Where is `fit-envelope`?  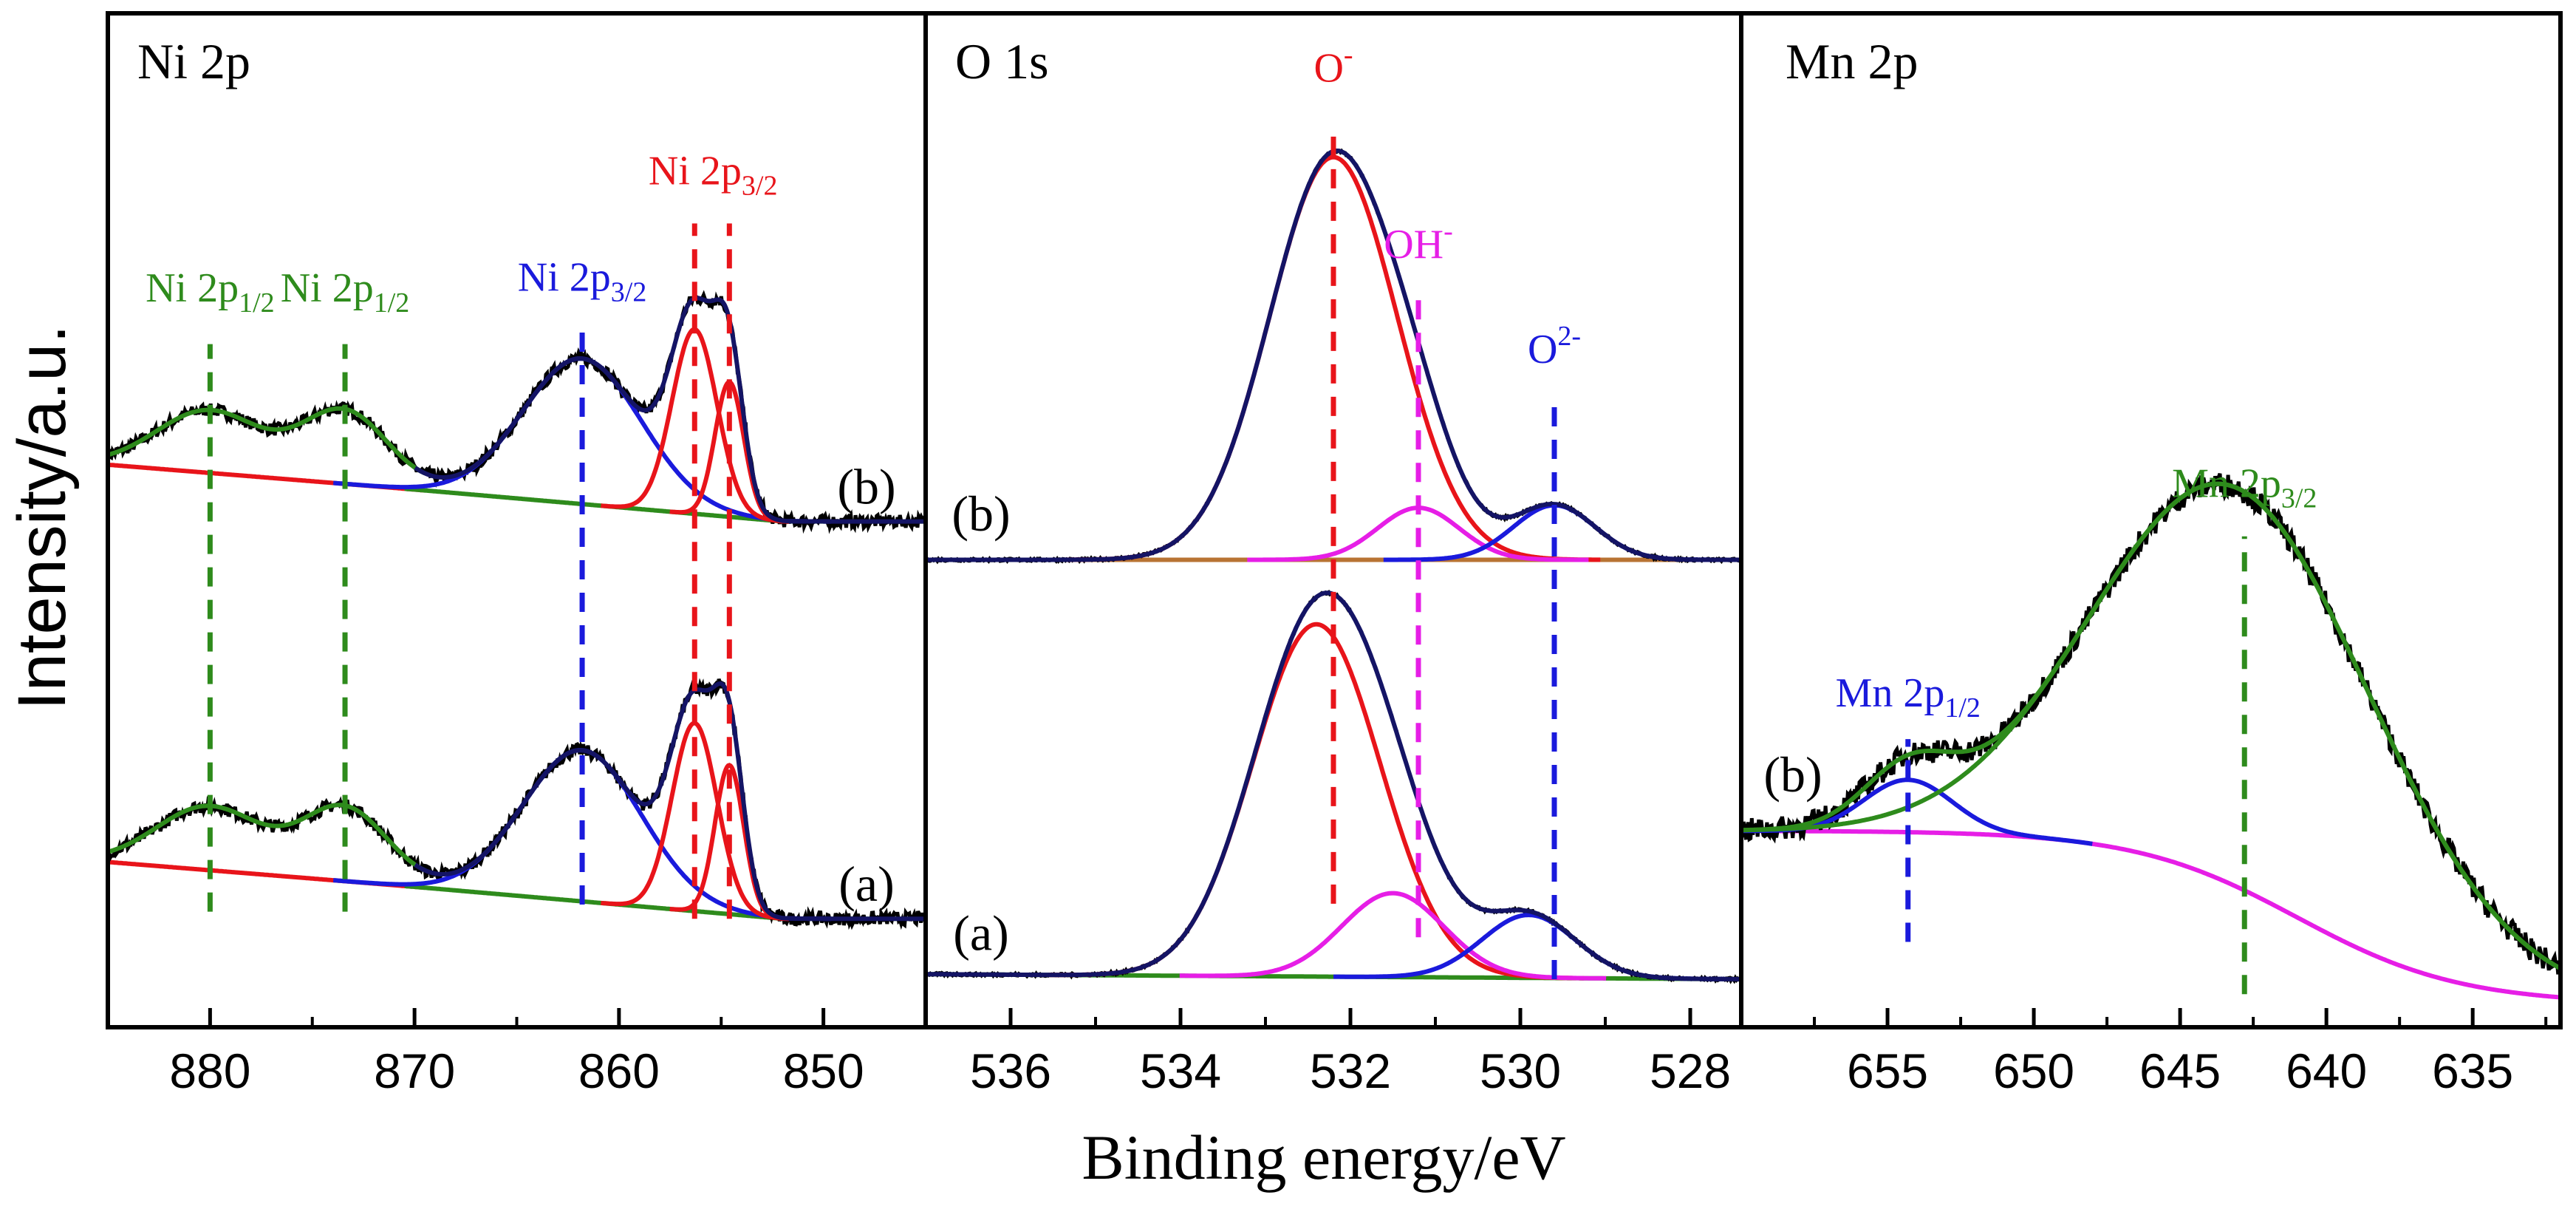
fit-envelope is located at coordinates (2150, 726).